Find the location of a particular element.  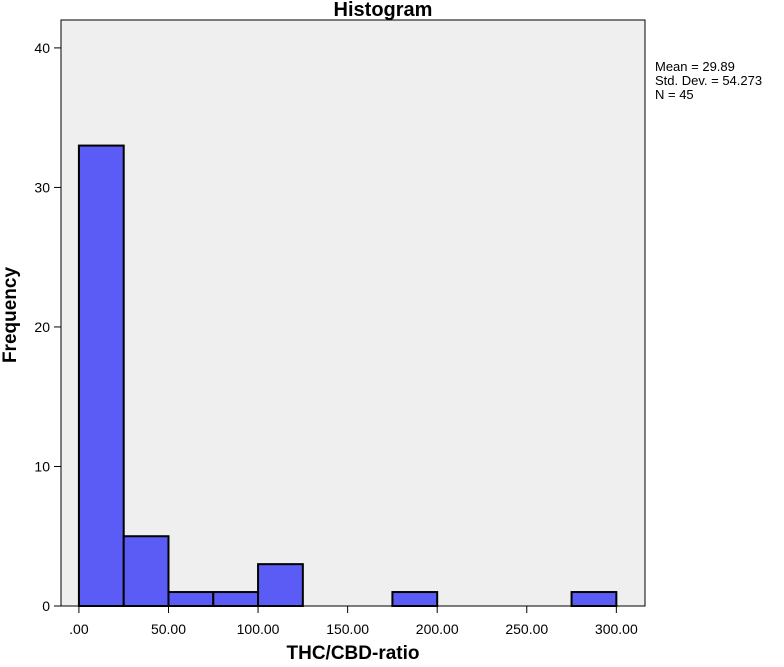

x-tick-label: 150.00 is located at coordinates (347, 629).